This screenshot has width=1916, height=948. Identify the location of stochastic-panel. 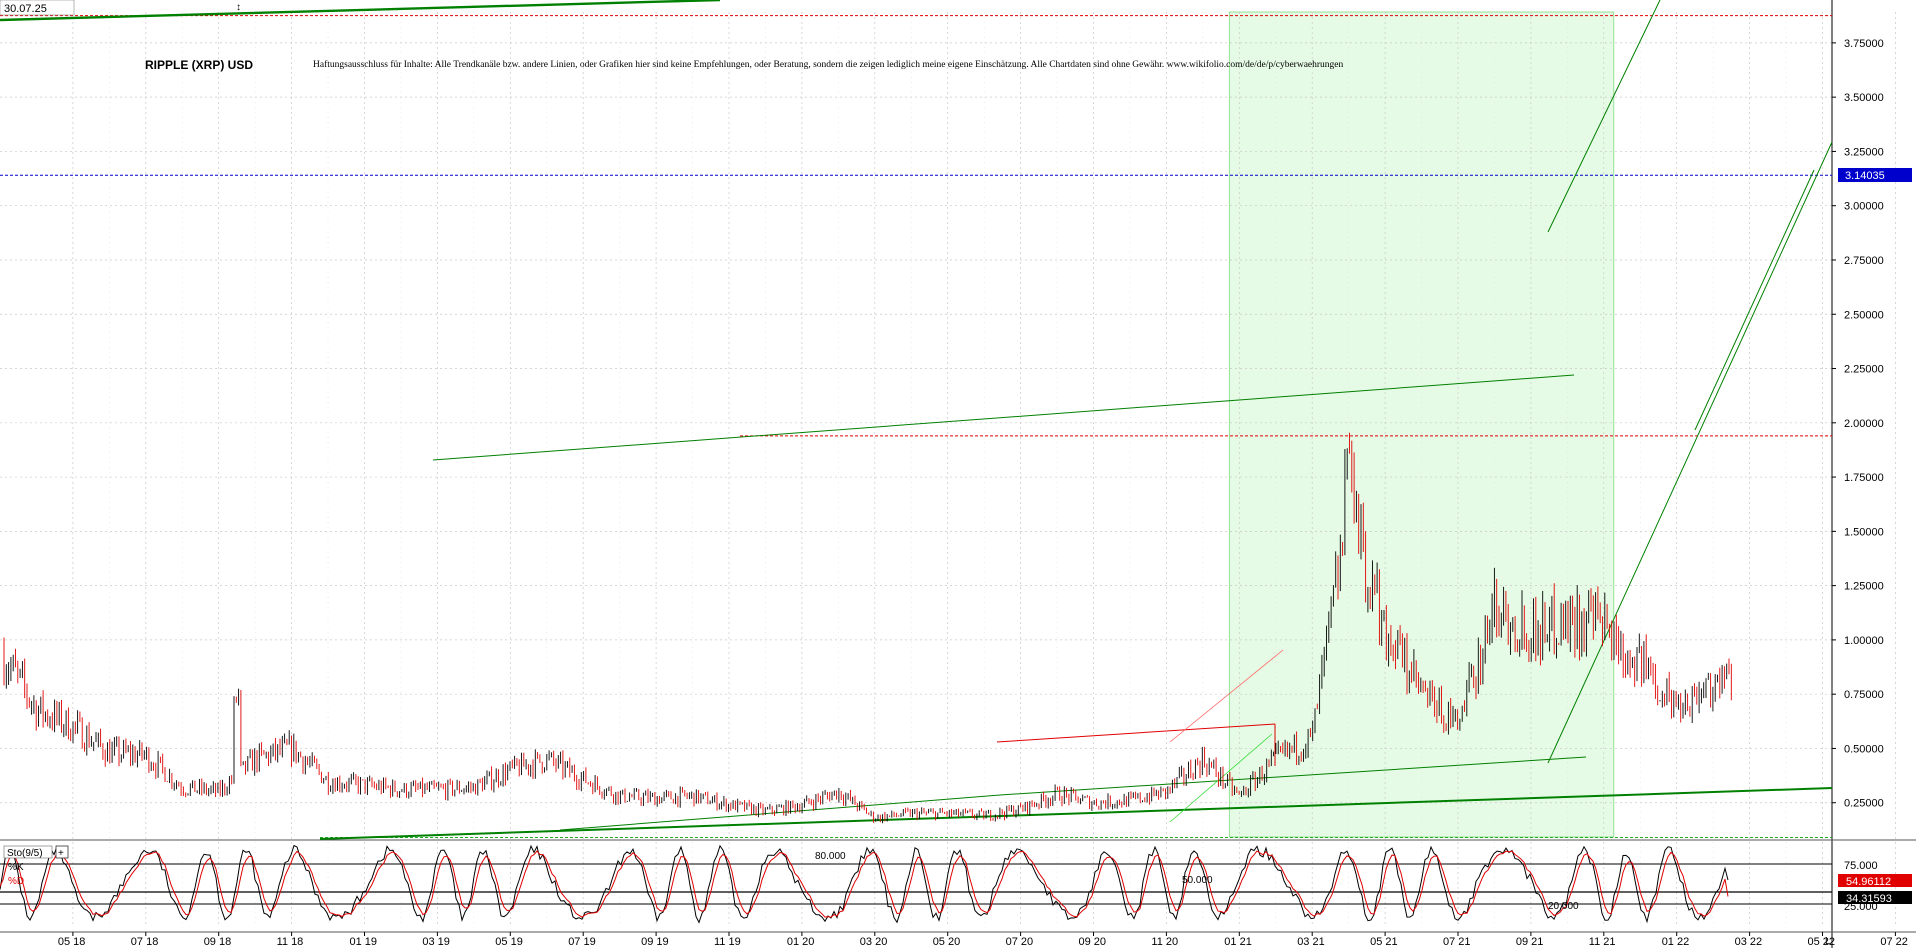
(916, 884).